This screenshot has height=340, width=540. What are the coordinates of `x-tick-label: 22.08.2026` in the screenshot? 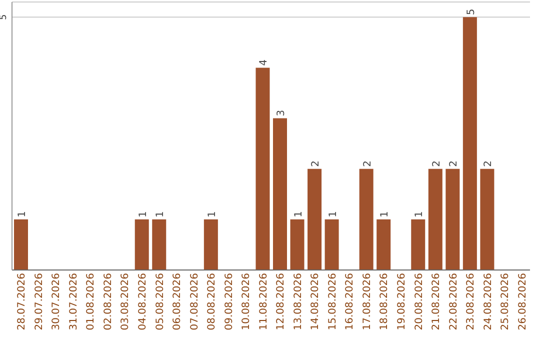 It's located at (454, 301).